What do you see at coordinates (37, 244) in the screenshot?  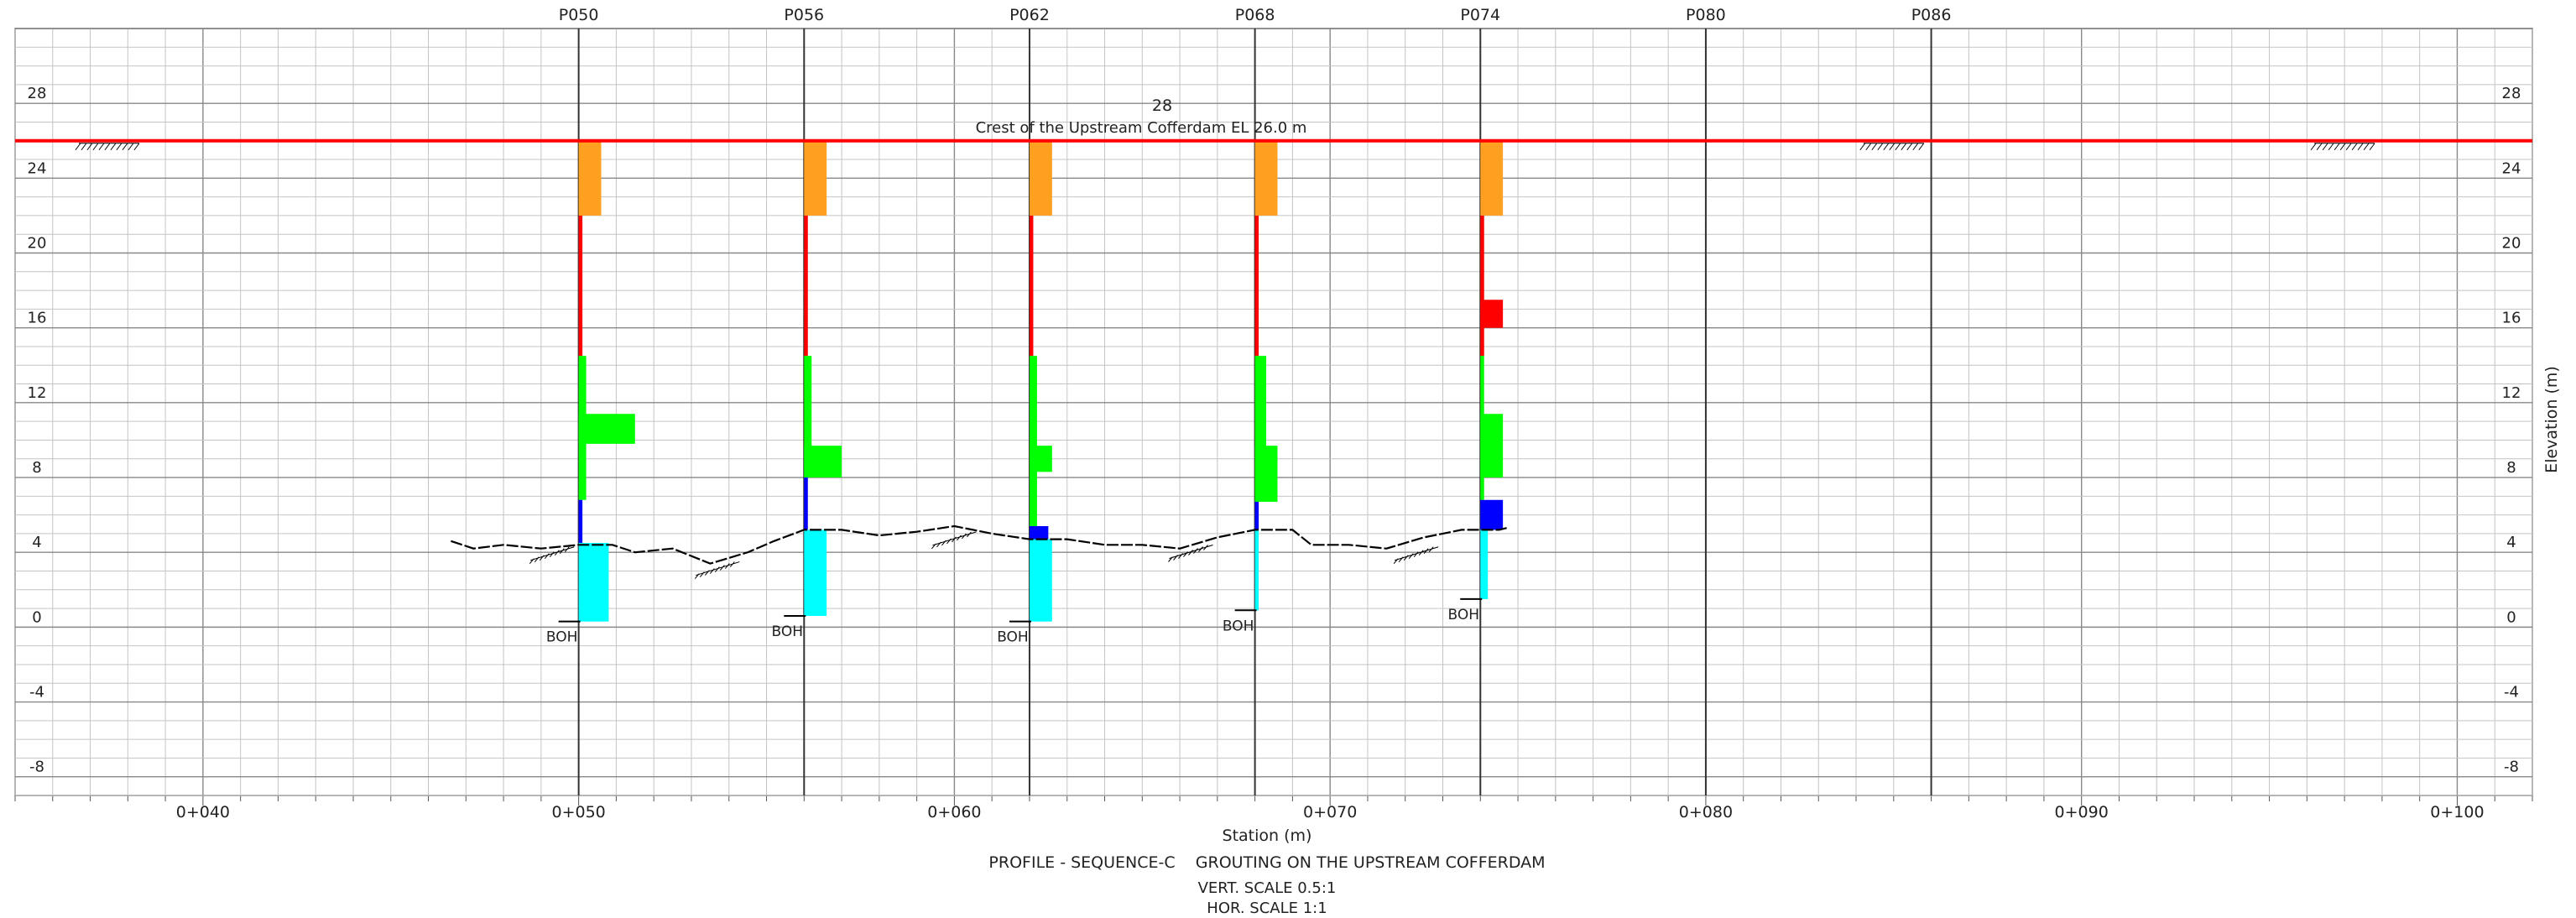 I see `y-tick-label-left: 20` at bounding box center [37, 244].